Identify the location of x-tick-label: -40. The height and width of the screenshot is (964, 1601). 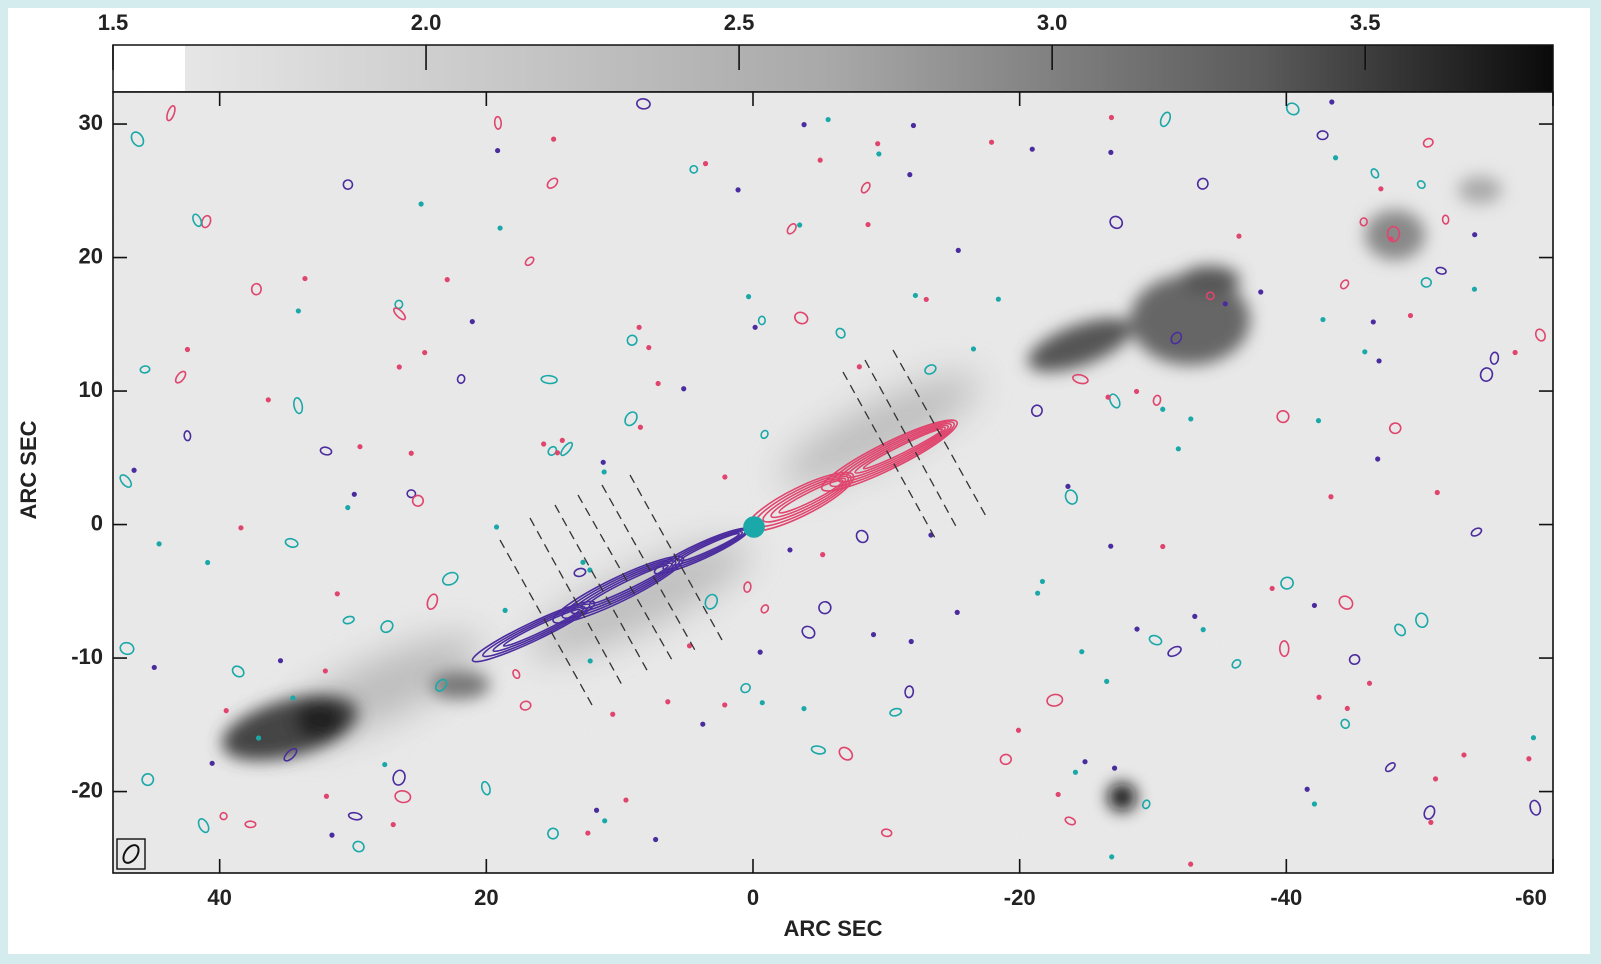
(1286, 897).